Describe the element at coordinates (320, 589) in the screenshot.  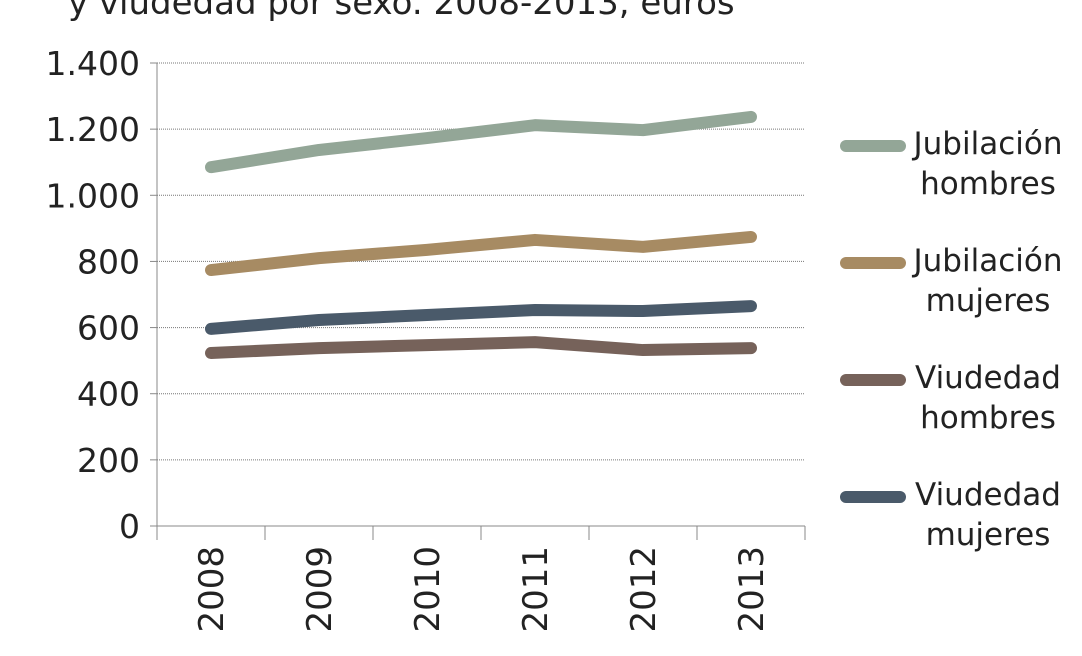
I see `x-tick-label: 2009` at that location.